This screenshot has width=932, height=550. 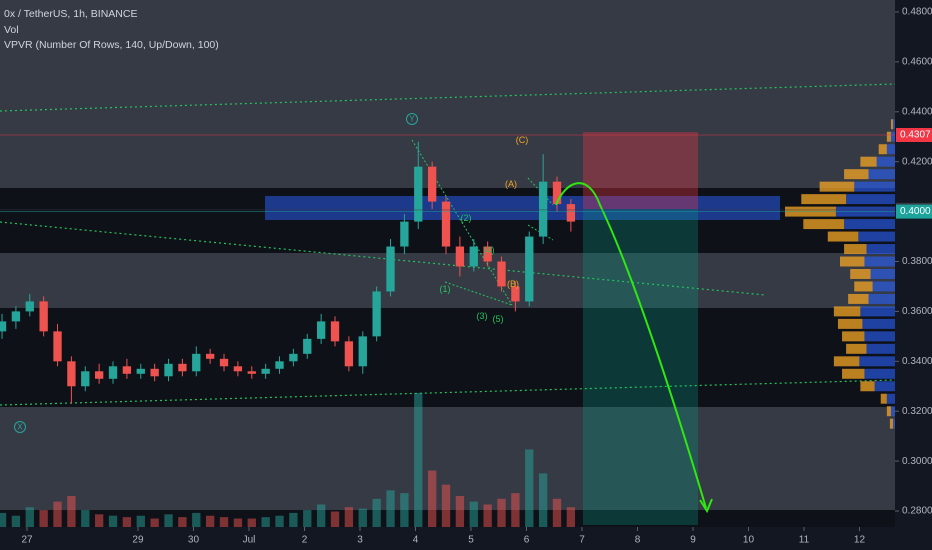 What do you see at coordinates (913, 275) in the screenshot?
I see `price-axis` at bounding box center [913, 275].